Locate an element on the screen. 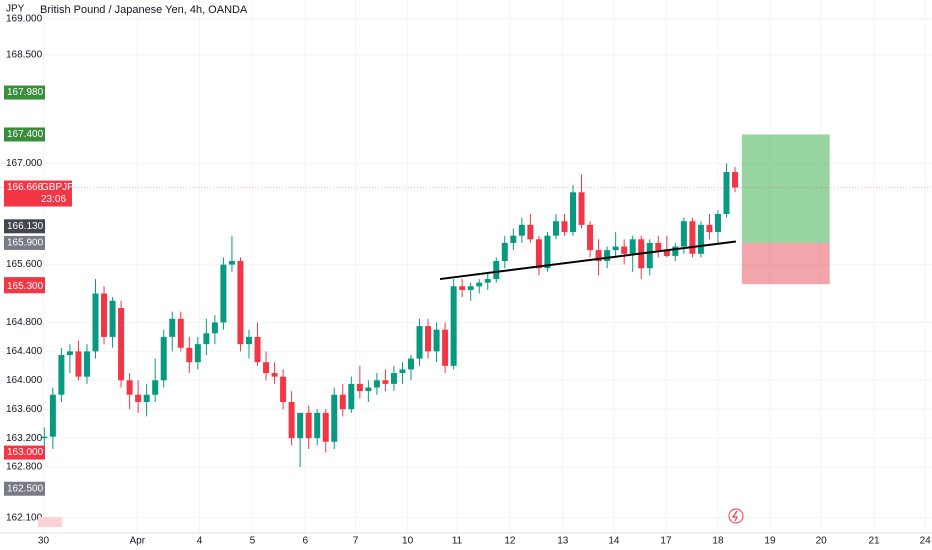 This screenshot has width=932, height=550. y-tick-label: 163.200 is located at coordinates (24, 438).